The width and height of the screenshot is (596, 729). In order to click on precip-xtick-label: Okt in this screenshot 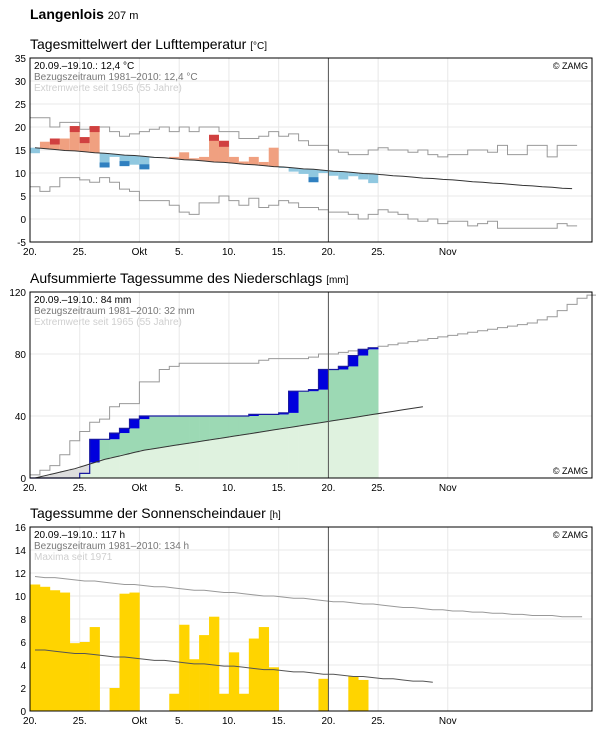, I will do `click(140, 488)`.